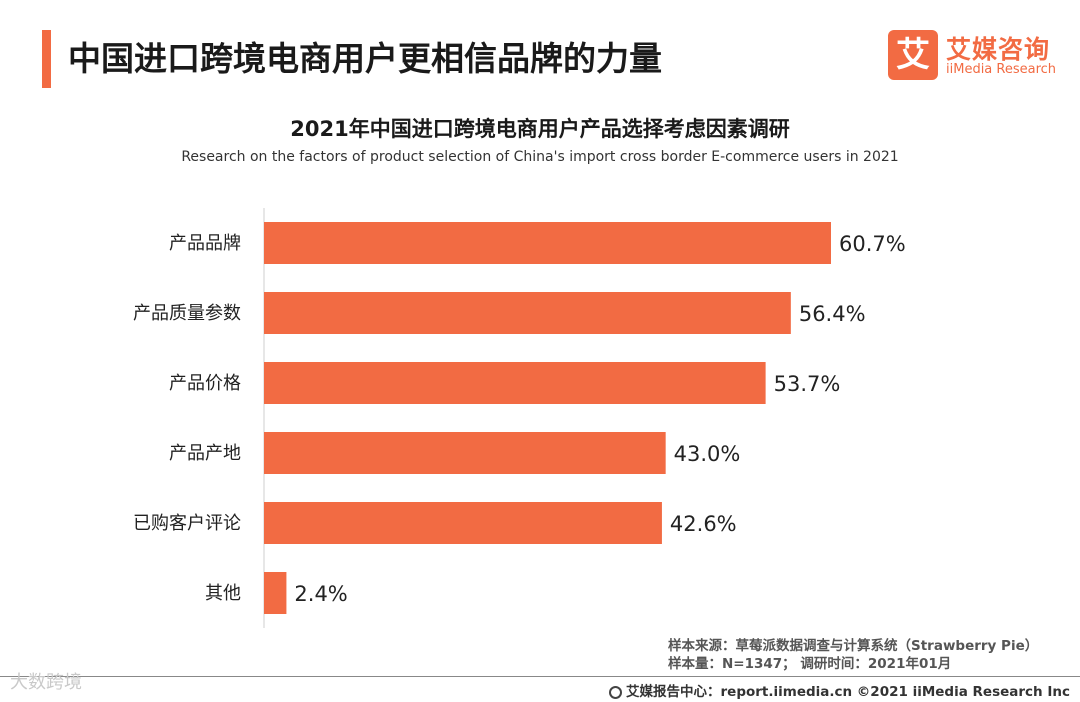  I want to click on logo-en-text: iiMedia Research, so click(1001, 69).